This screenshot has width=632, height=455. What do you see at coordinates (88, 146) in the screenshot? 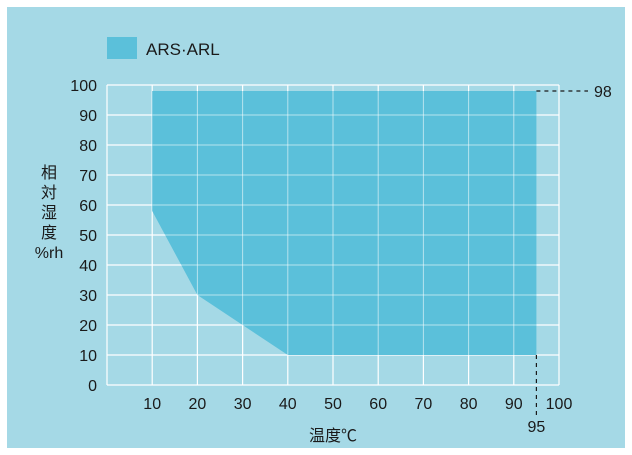
I see `y-tick-label: 80` at bounding box center [88, 146].